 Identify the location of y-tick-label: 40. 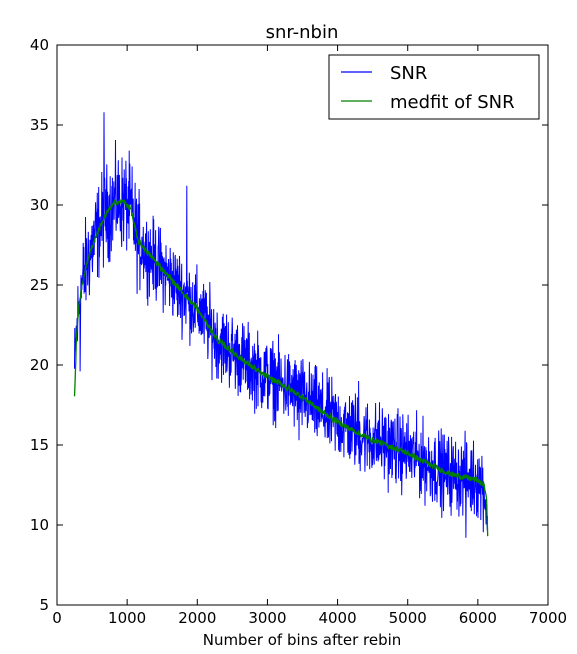
(39, 45).